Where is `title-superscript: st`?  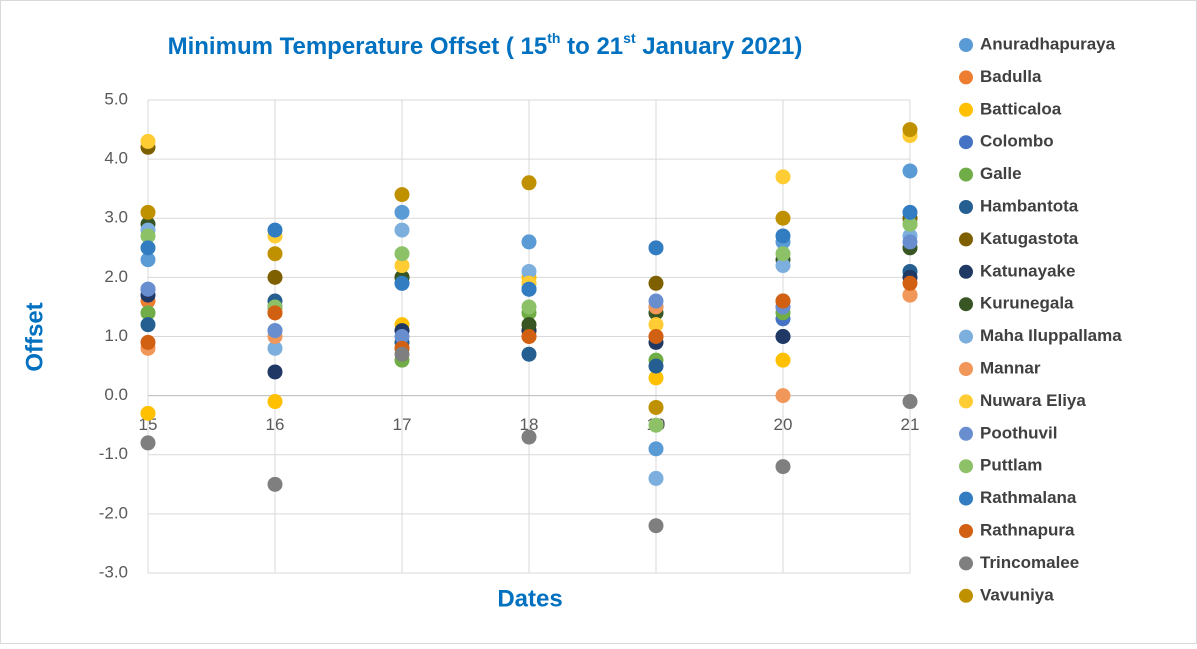
title-superscript: st is located at coordinates (629, 38).